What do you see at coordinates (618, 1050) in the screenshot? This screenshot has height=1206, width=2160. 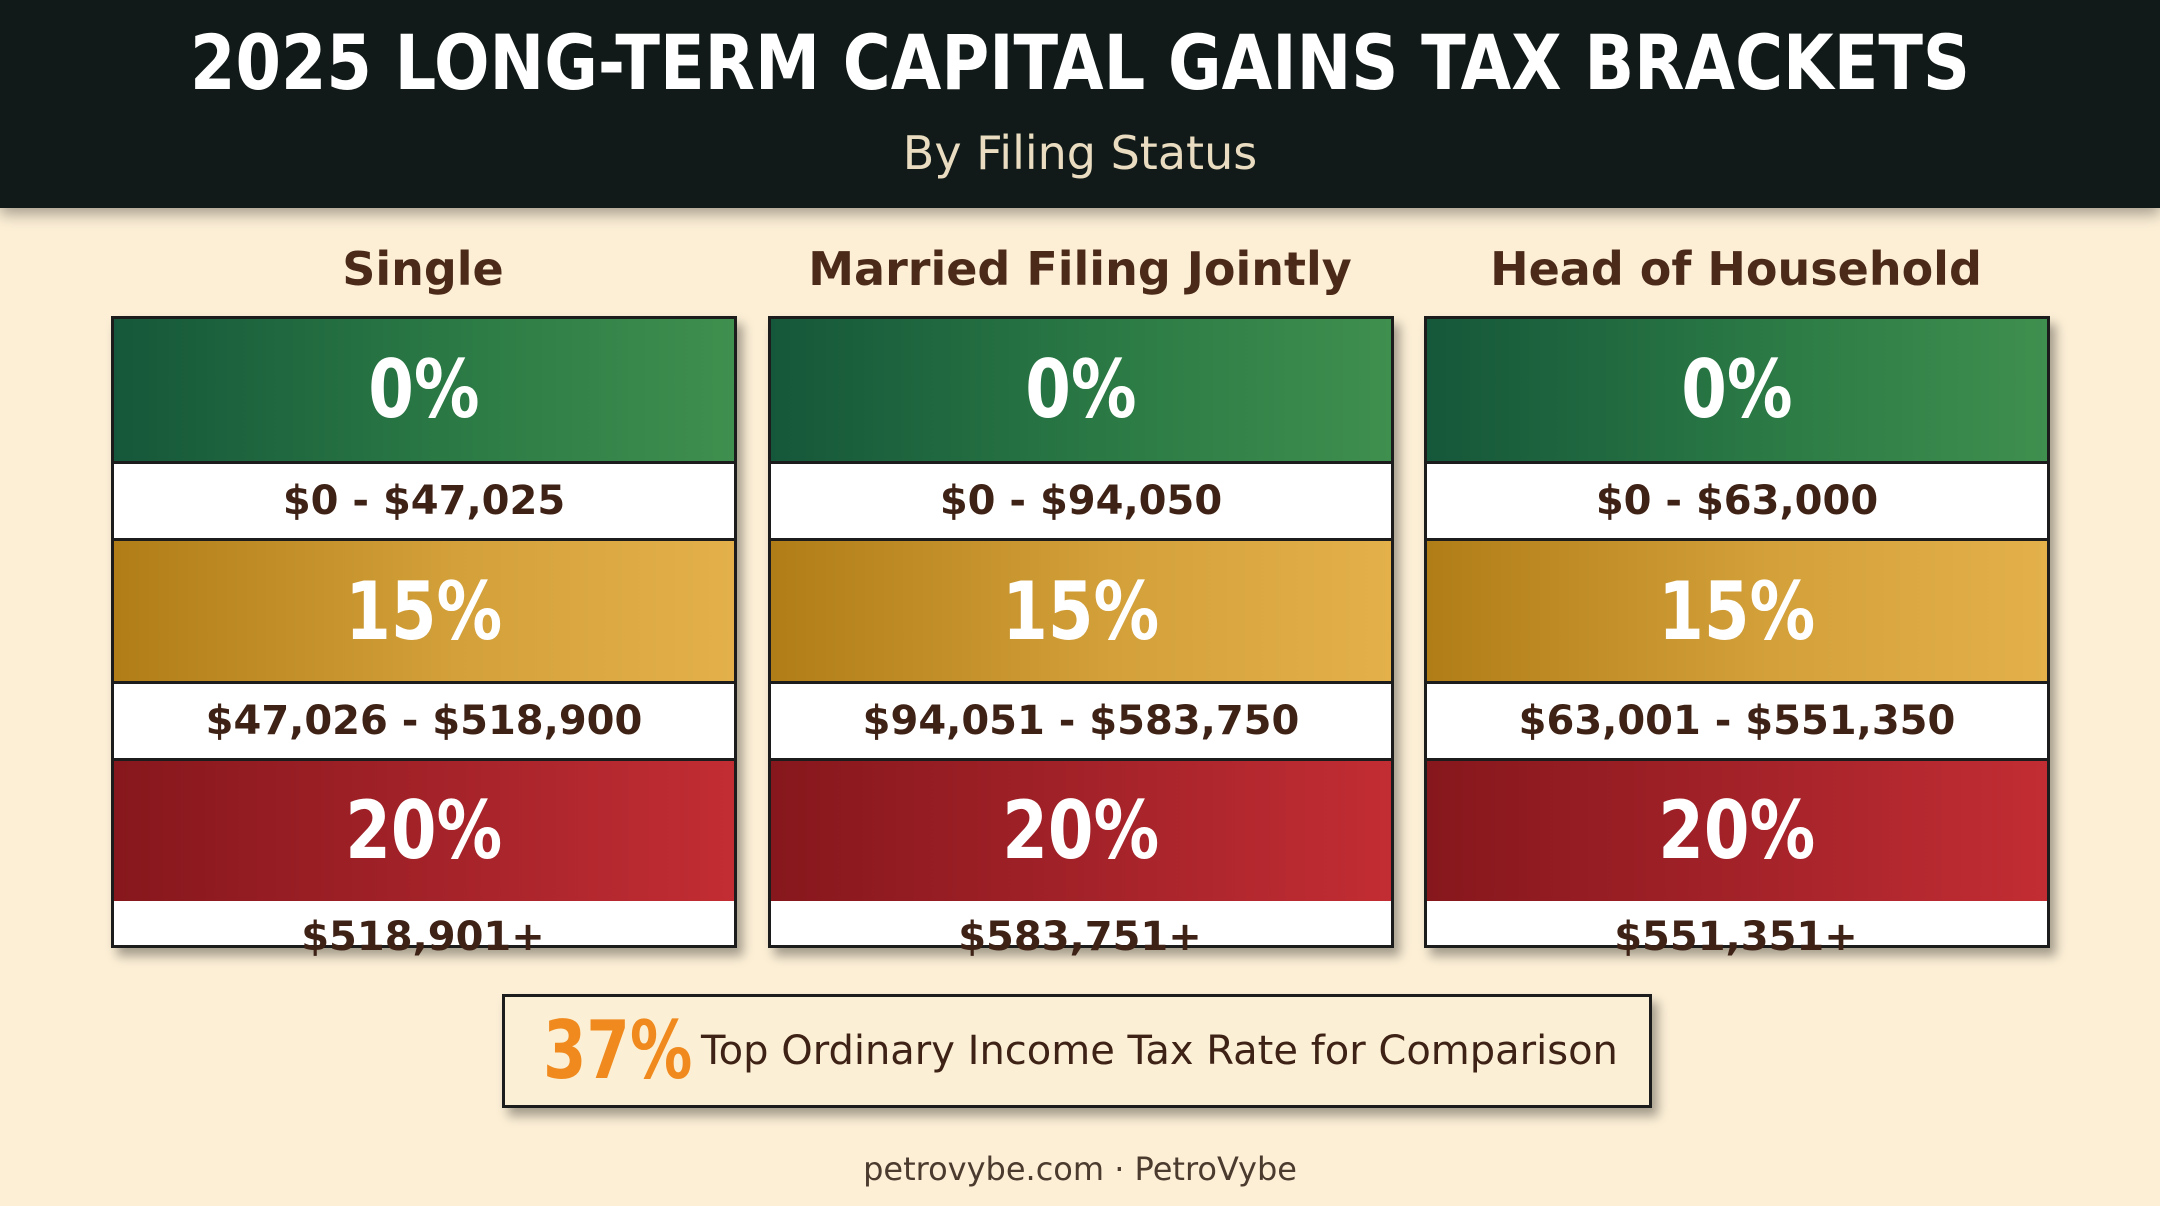 I see `comparison-rate: 37%` at bounding box center [618, 1050].